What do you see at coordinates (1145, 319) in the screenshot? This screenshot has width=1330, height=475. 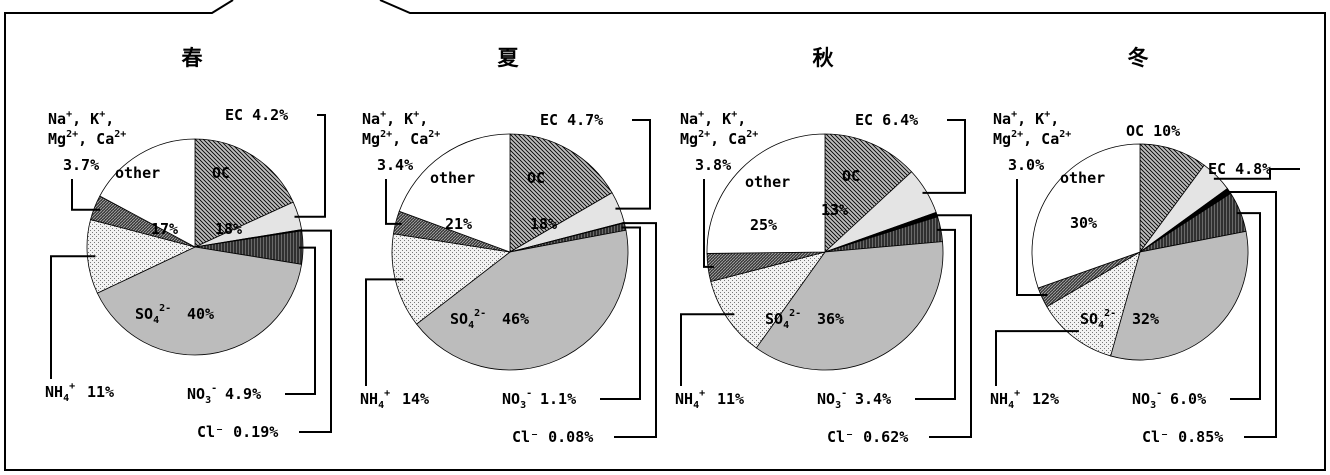 I see `slice-so4-value: 32%` at bounding box center [1145, 319].